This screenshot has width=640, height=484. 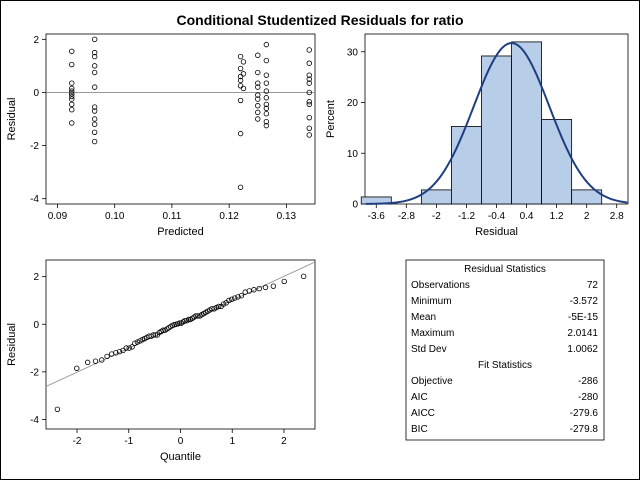 I want to click on x-tick-label: 1, so click(x=232, y=441).